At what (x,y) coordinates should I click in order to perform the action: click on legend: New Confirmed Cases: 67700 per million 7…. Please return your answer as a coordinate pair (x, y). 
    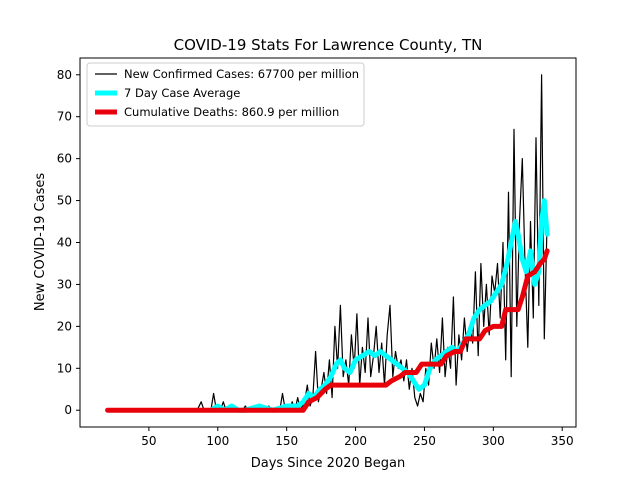
    Looking at the image, I should click on (225, 94).